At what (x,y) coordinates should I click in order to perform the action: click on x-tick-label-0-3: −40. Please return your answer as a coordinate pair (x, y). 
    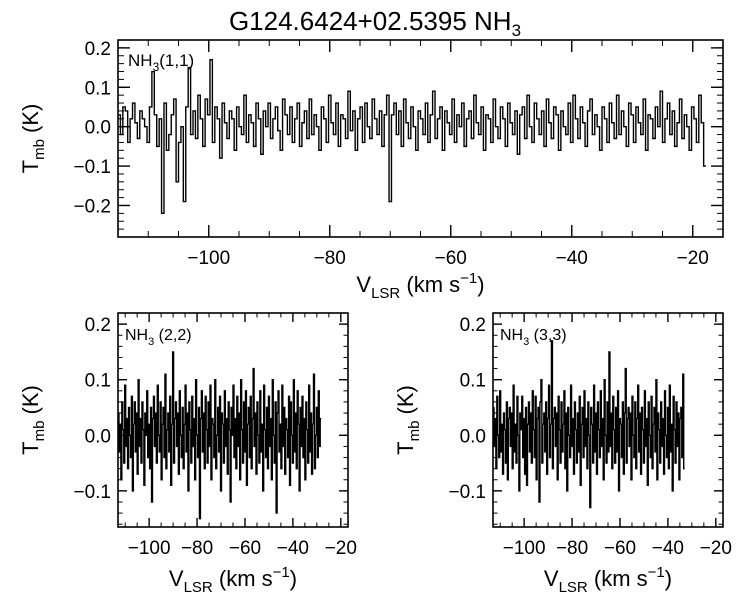
    Looking at the image, I should click on (572, 258).